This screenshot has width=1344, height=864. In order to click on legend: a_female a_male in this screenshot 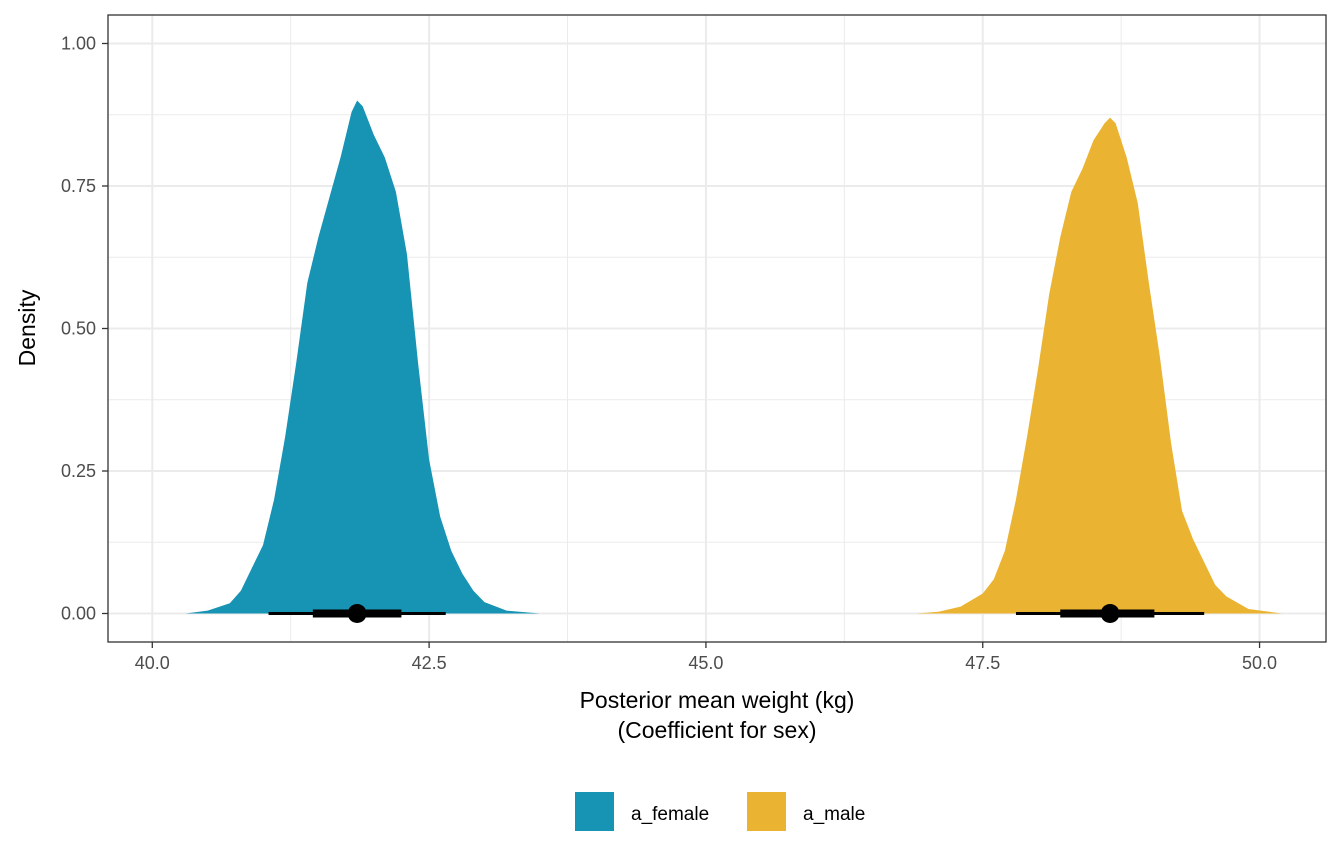, I will do `click(720, 811)`.